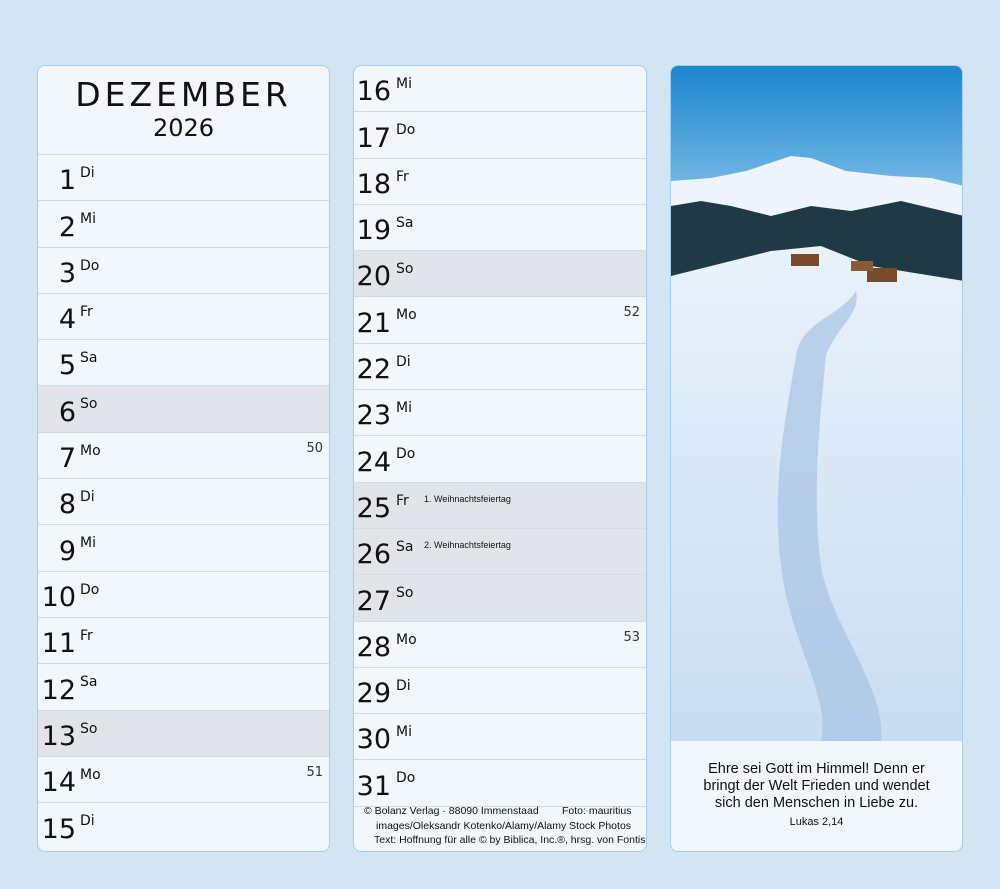  I want to click on day-number: 30, so click(373, 740).